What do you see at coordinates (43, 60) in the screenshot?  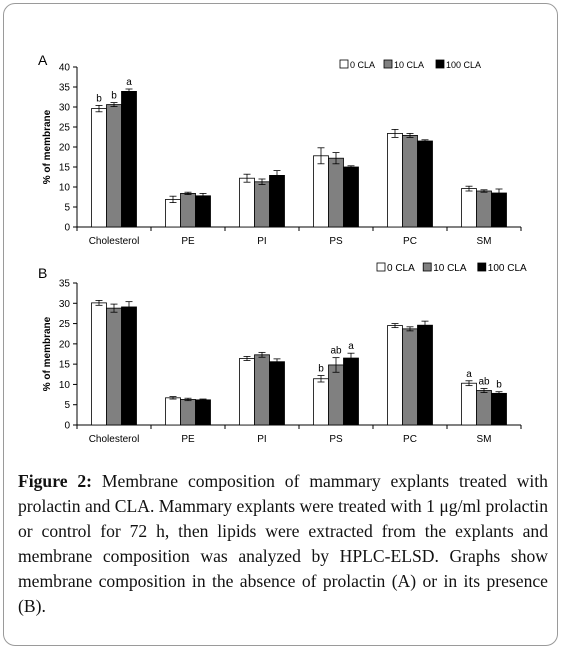 I see `panel-label: A` at bounding box center [43, 60].